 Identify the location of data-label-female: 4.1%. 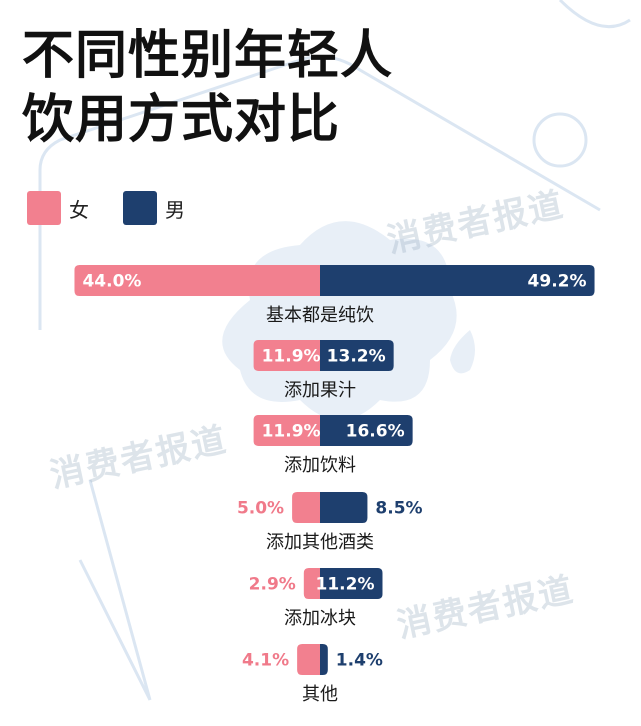
(265, 661).